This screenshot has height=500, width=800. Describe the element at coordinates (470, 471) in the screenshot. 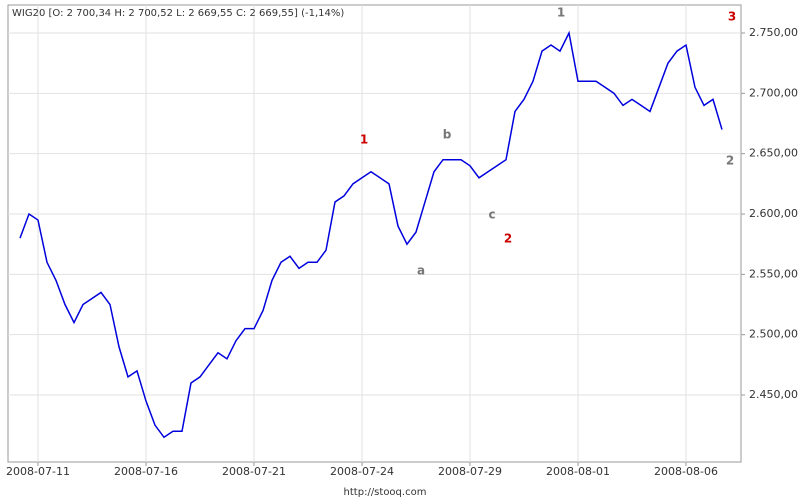

I see `x-tick-label: 2008-07-29` at that location.